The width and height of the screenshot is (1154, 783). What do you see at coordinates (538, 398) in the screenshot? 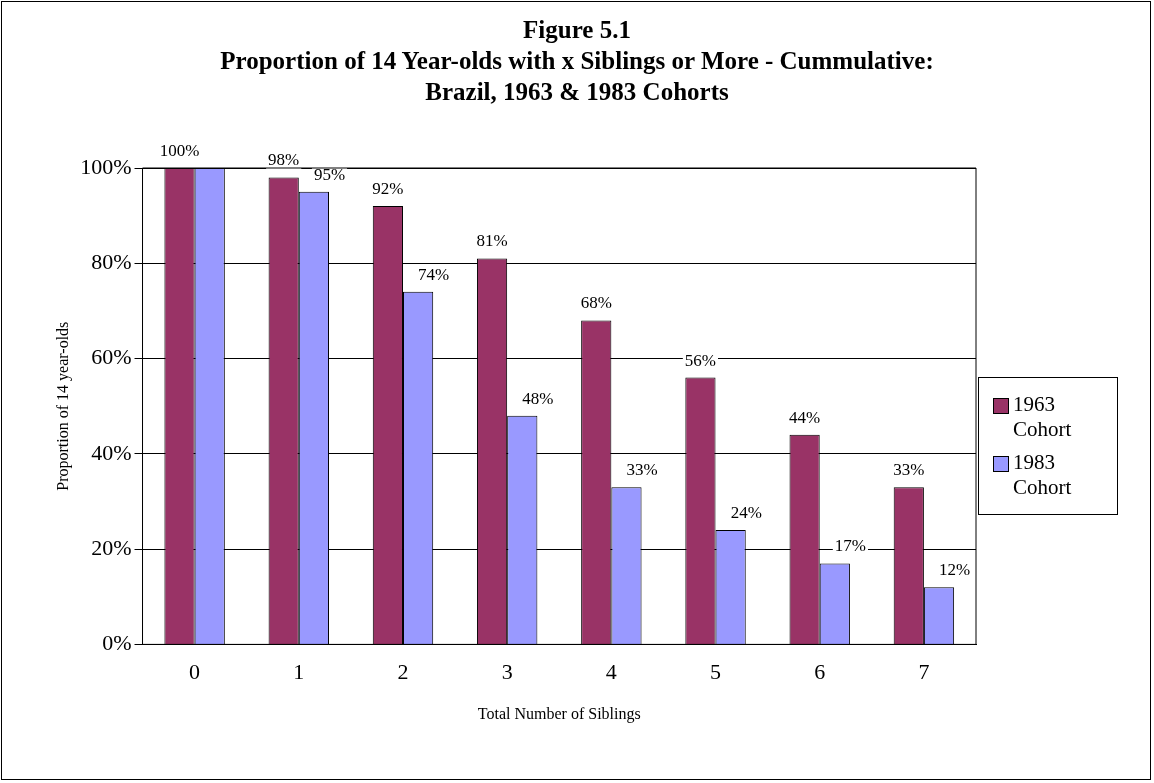
I see `data-label: 48%` at bounding box center [538, 398].